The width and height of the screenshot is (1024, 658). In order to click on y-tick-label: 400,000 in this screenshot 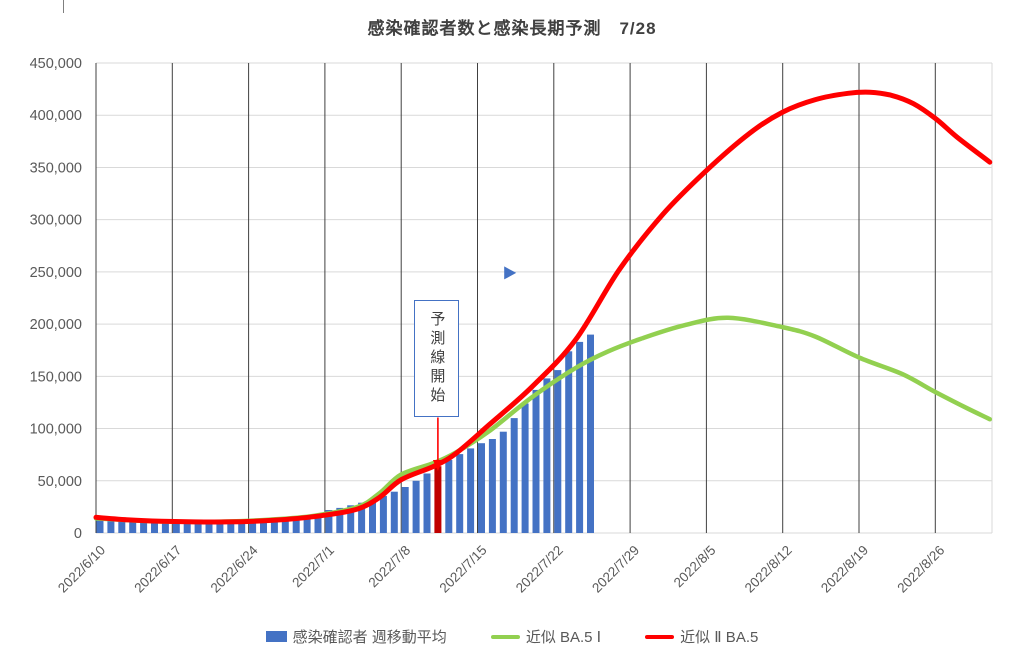, I will do `click(56, 116)`.